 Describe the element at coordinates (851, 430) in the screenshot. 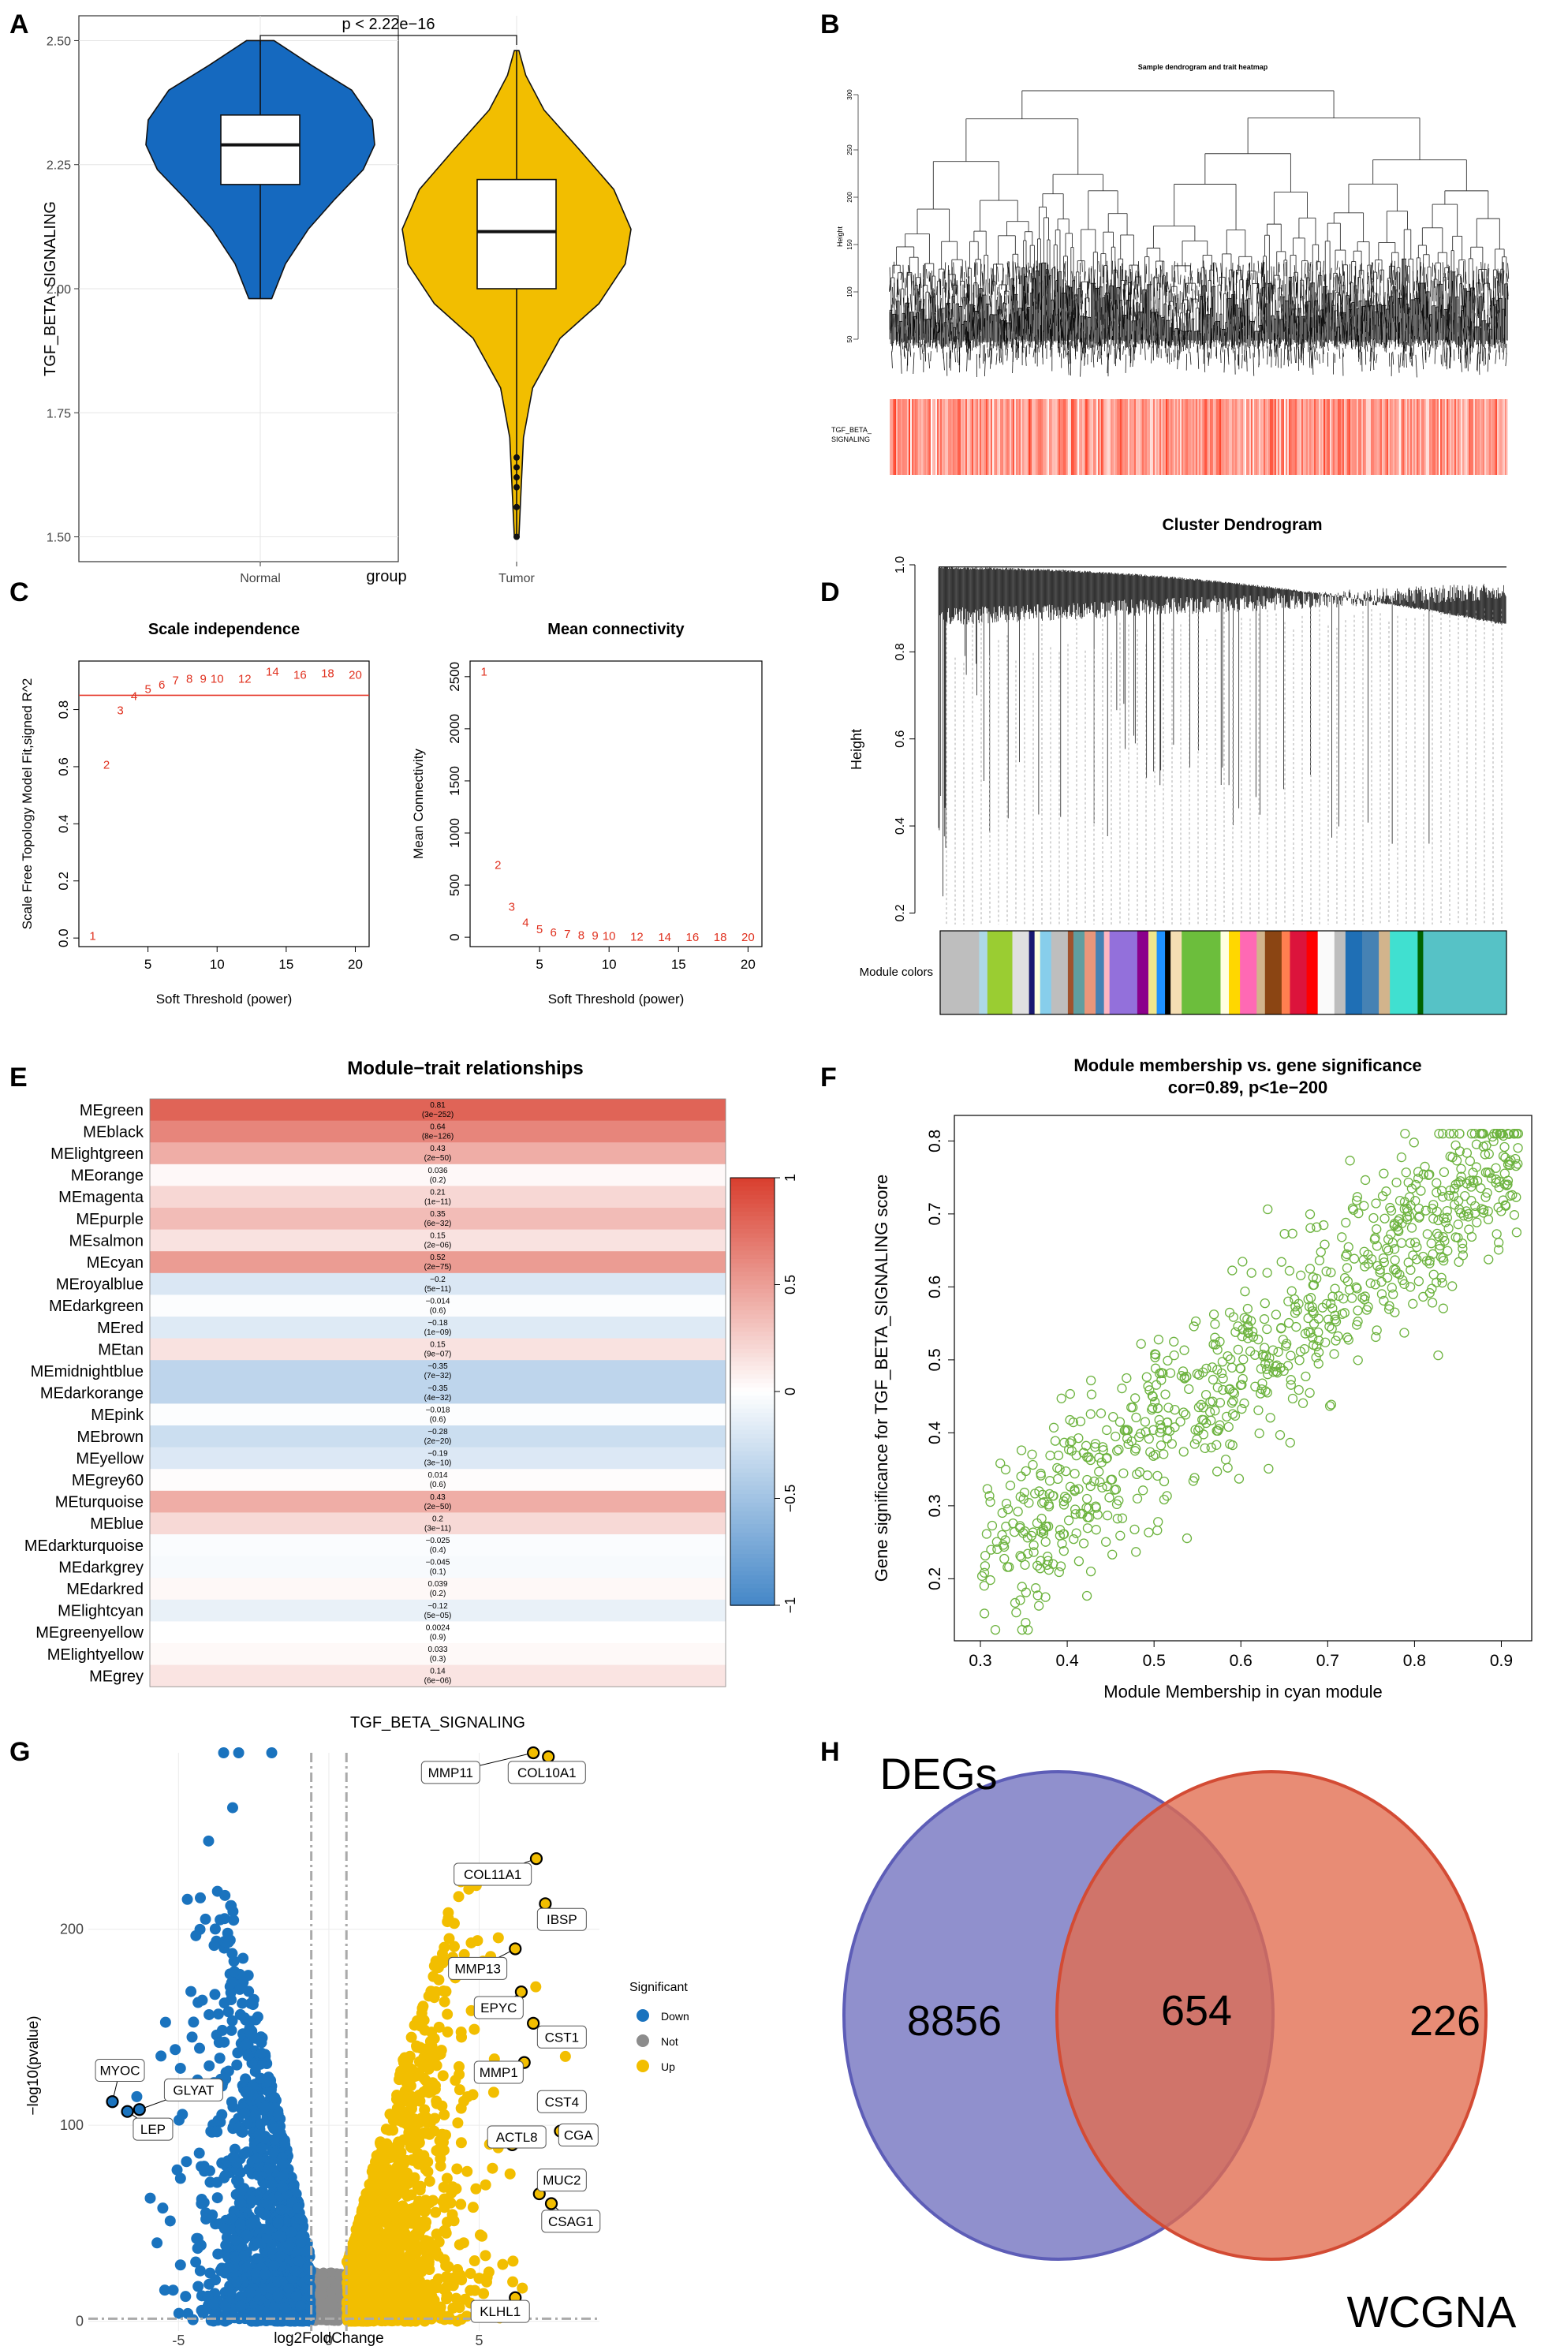

I see `trait-label: TGF_BETA_` at that location.